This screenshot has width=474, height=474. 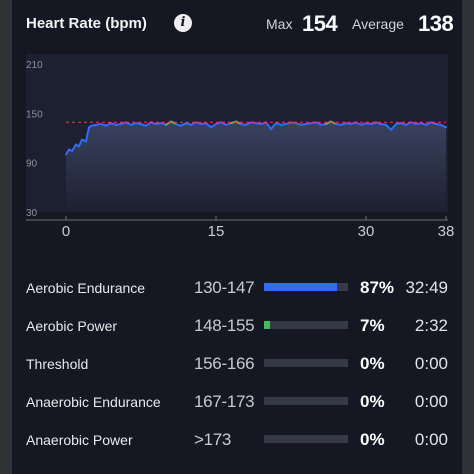 I want to click on zone-row: Aerobic Power 148-155 7% 2:32, so click(x=237, y=327).